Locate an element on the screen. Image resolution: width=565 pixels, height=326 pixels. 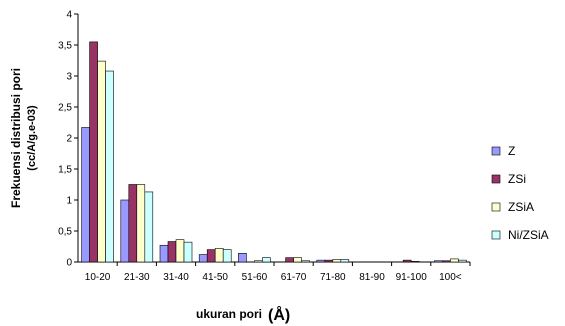
x-axis-title-text: ukuran pori is located at coordinates (229, 314).